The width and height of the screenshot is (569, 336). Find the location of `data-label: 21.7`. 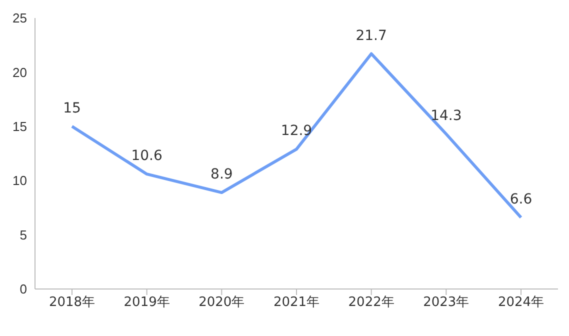

data-label: 21.7 is located at coordinates (371, 36).